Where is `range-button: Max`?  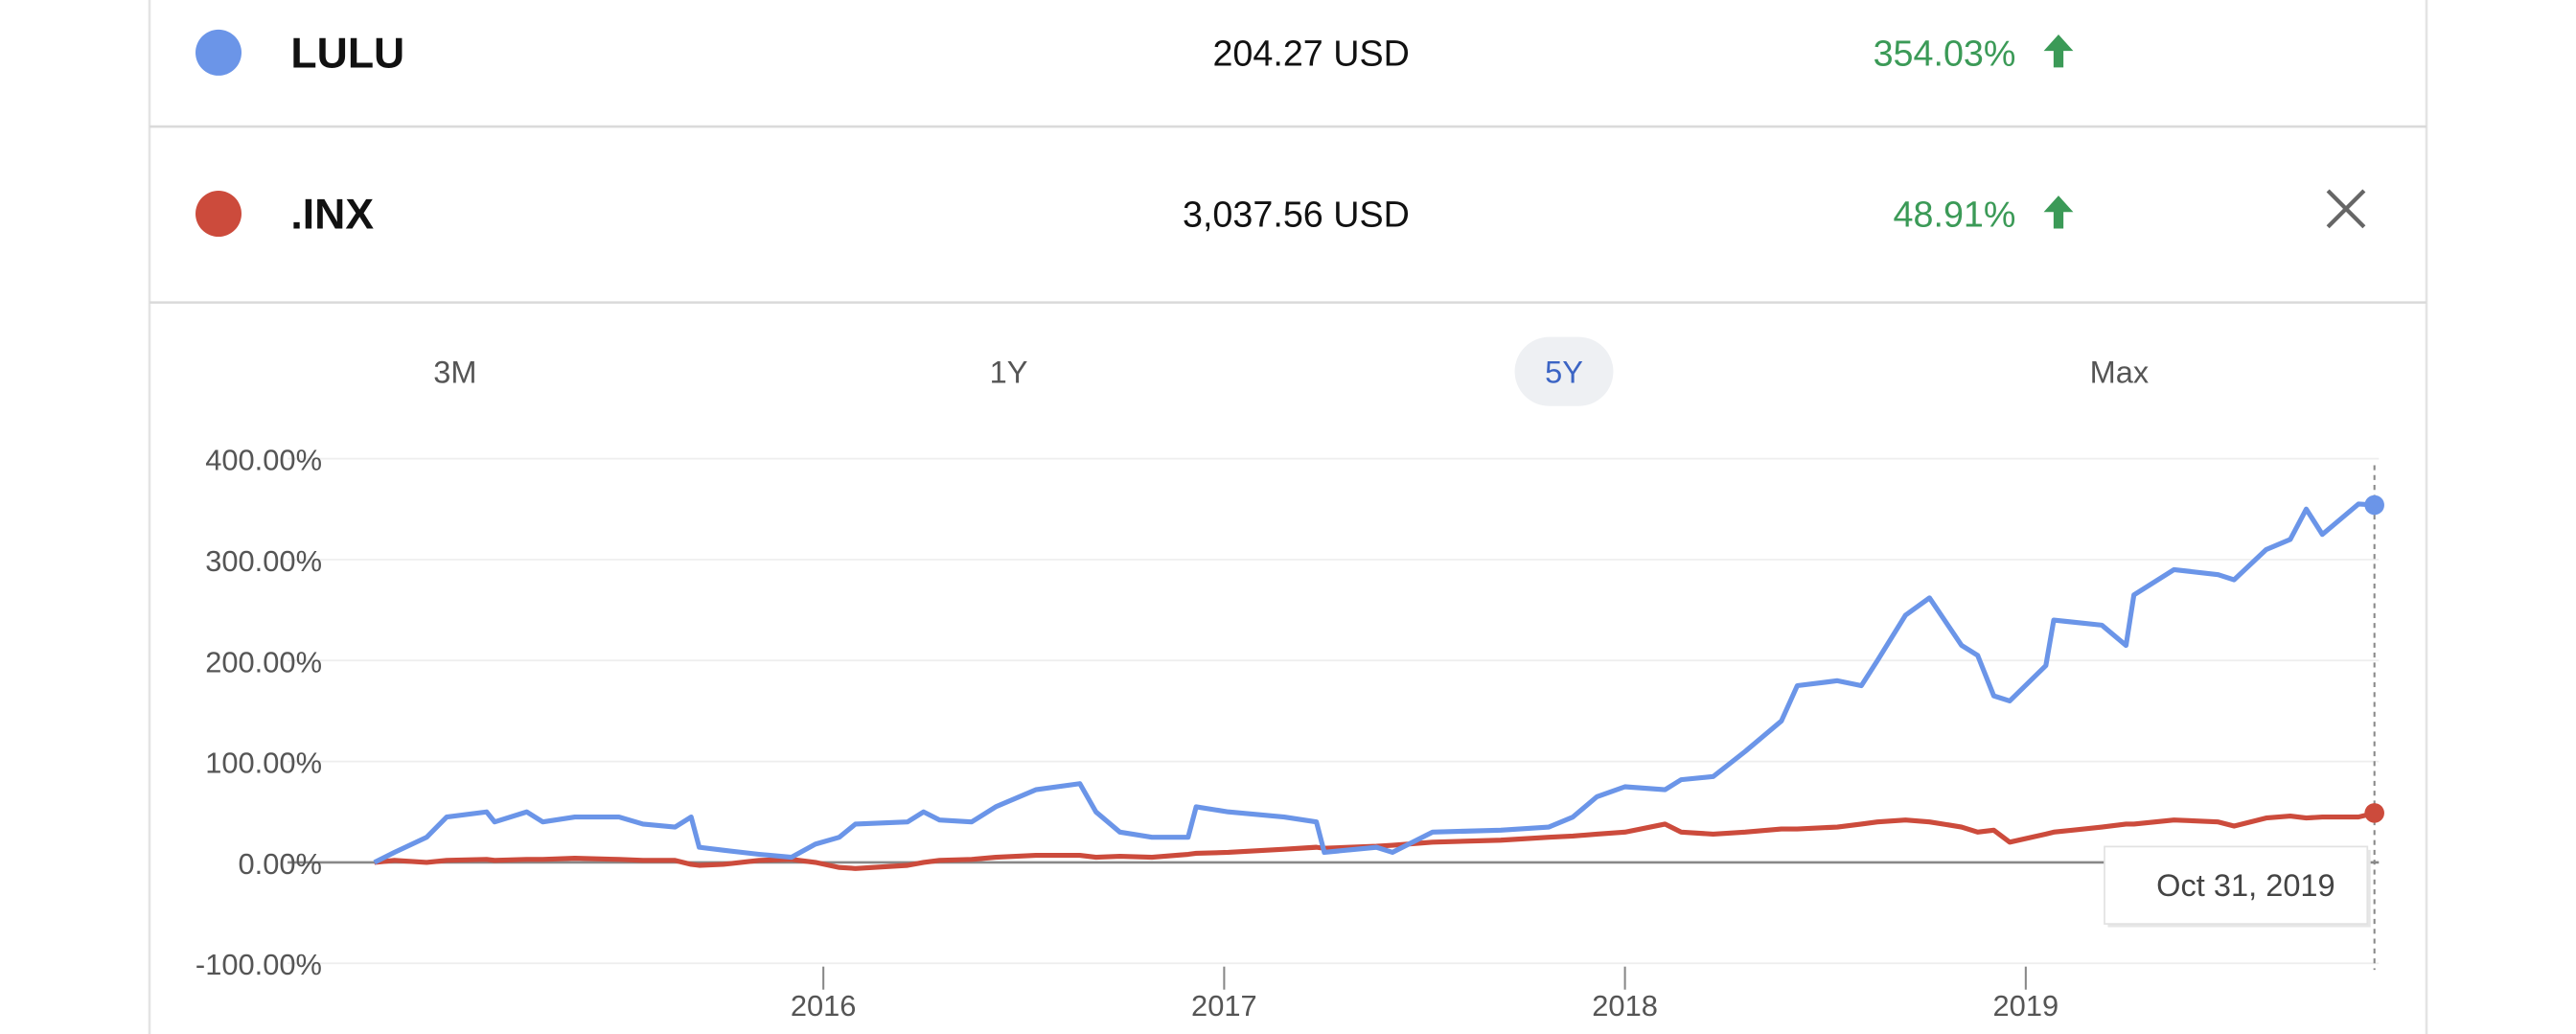
range-button: Max is located at coordinates (2120, 373).